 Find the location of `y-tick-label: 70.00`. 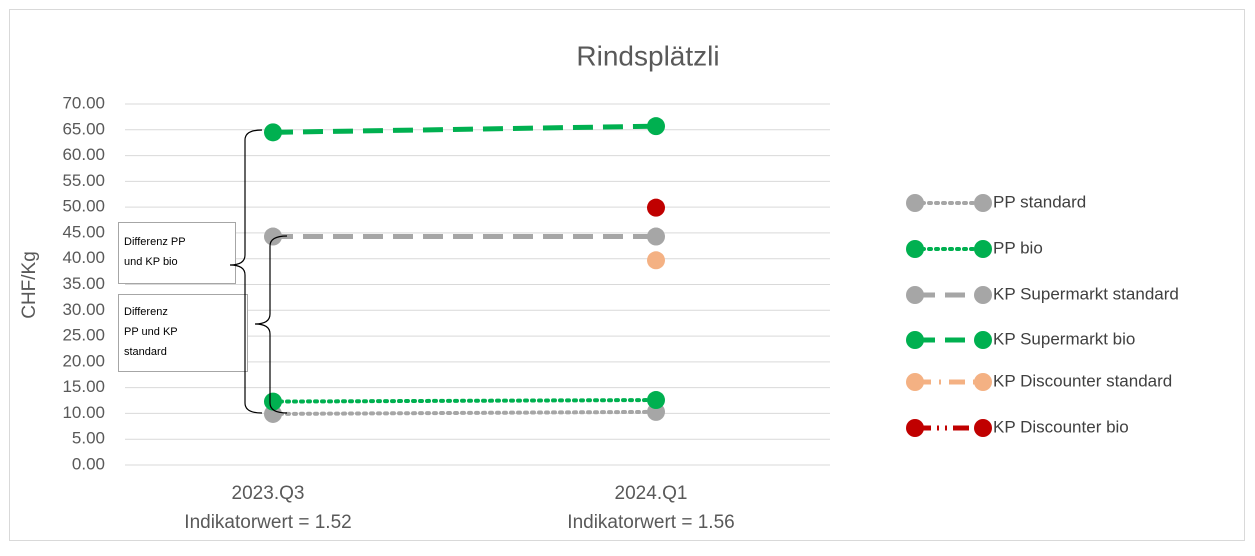

y-tick-label: 70.00 is located at coordinates (83, 102).